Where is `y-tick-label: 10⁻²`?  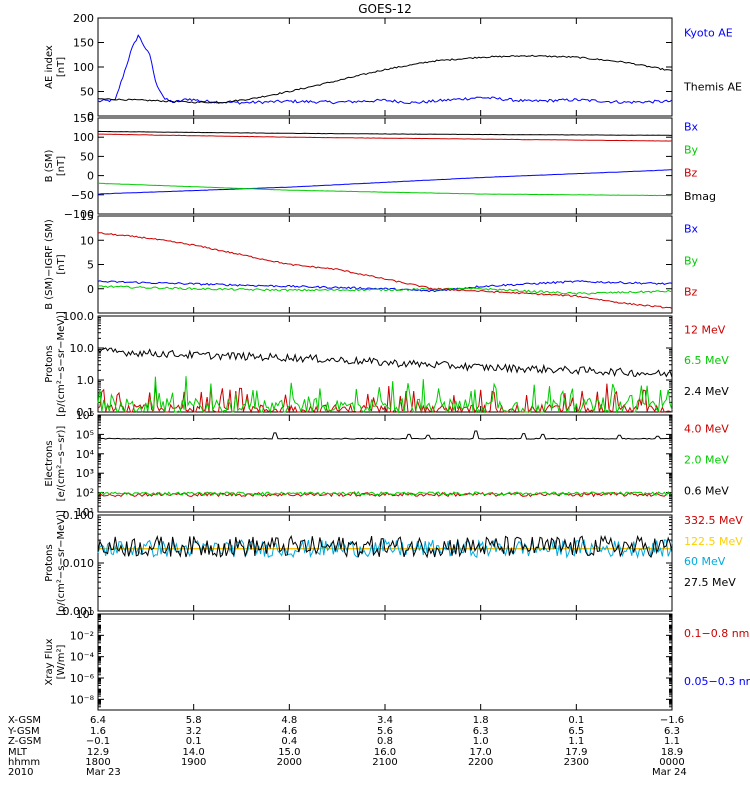
y-tick-label: 10⁻² is located at coordinates (82, 635).